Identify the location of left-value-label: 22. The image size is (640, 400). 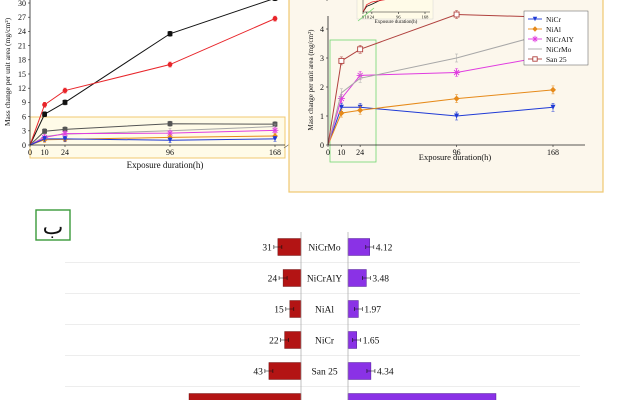
(274, 342).